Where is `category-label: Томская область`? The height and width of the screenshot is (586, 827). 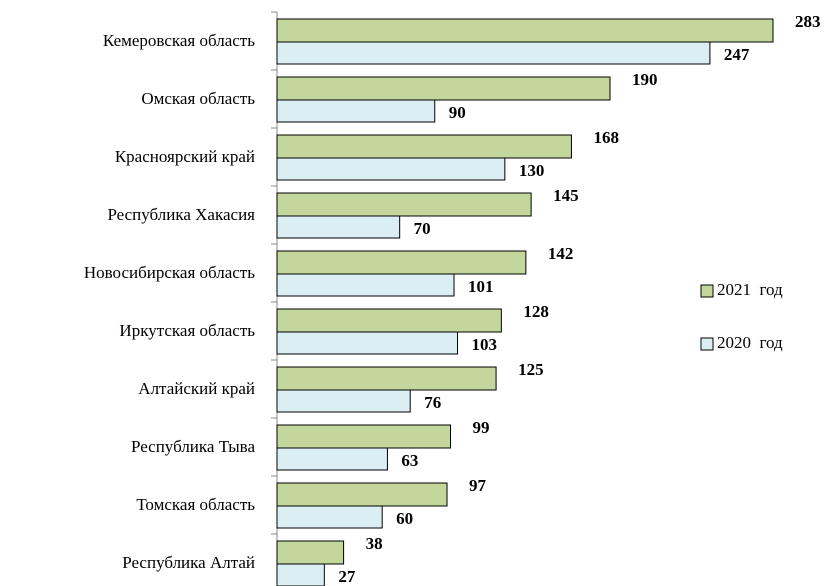 category-label: Томская область is located at coordinates (195, 504).